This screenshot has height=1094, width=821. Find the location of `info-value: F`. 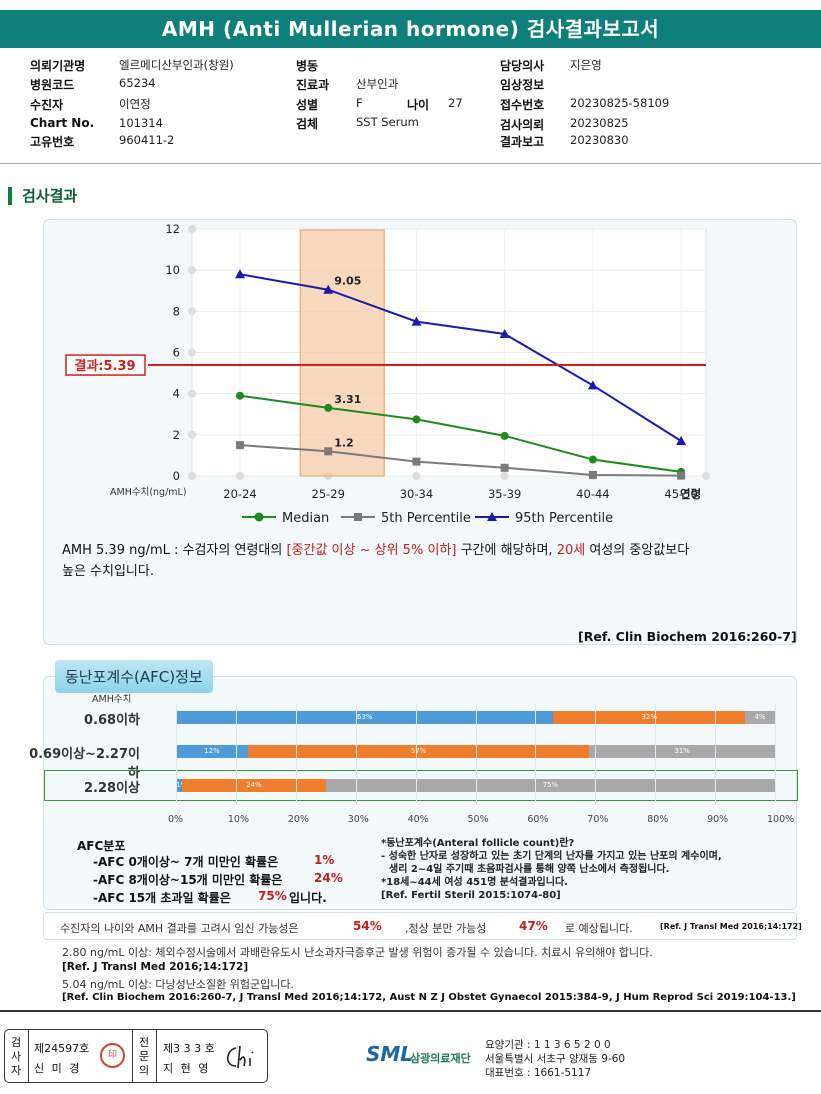

info-value: F is located at coordinates (359, 103).